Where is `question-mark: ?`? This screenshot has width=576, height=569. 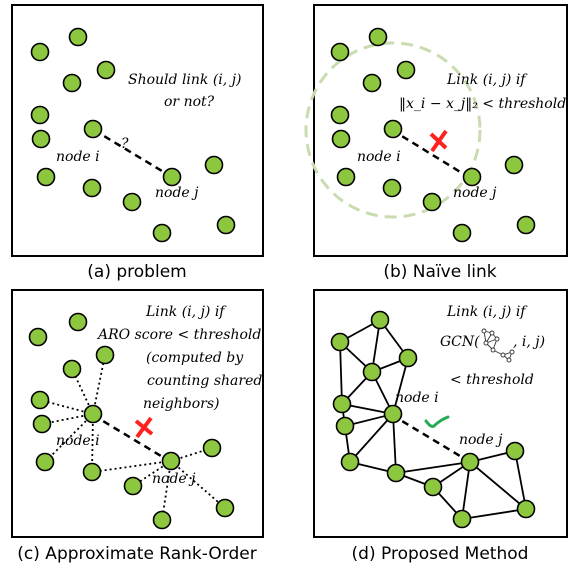 question-mark: ? is located at coordinates (125, 144).